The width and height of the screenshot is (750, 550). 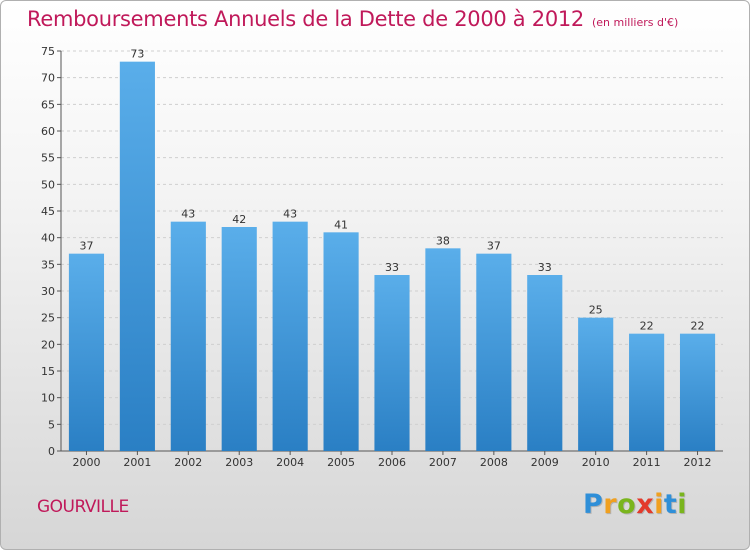 What do you see at coordinates (627, 504) in the screenshot?
I see `logo-letter: o` at bounding box center [627, 504].